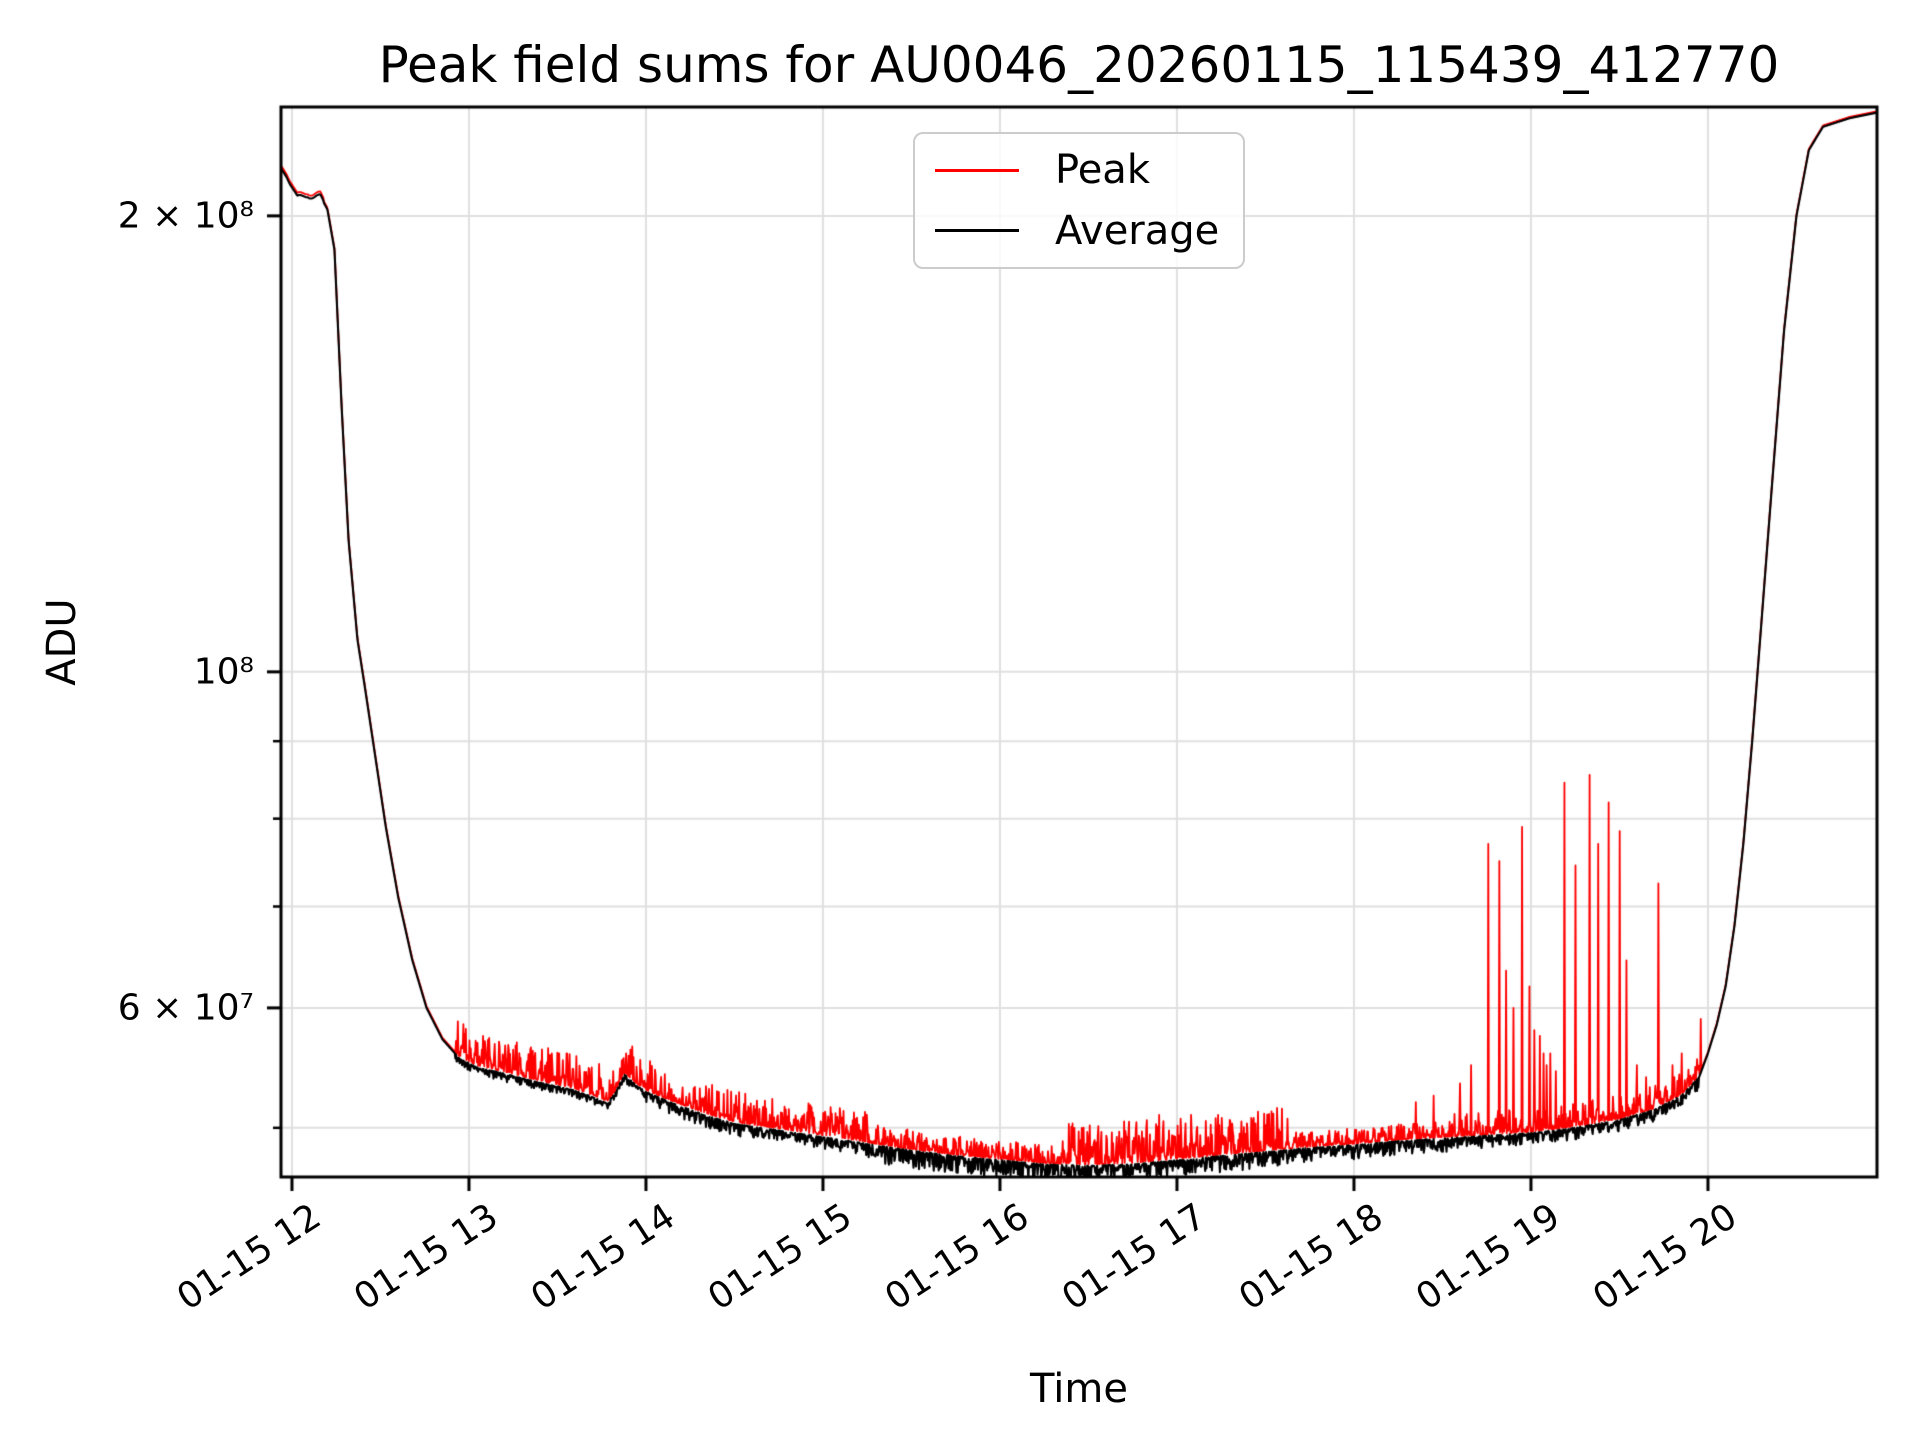 Image resolution: width=1920 pixels, height=1440 pixels. Describe the element at coordinates (1079, 1389) in the screenshot. I see `x-axis-label: Time` at that location.